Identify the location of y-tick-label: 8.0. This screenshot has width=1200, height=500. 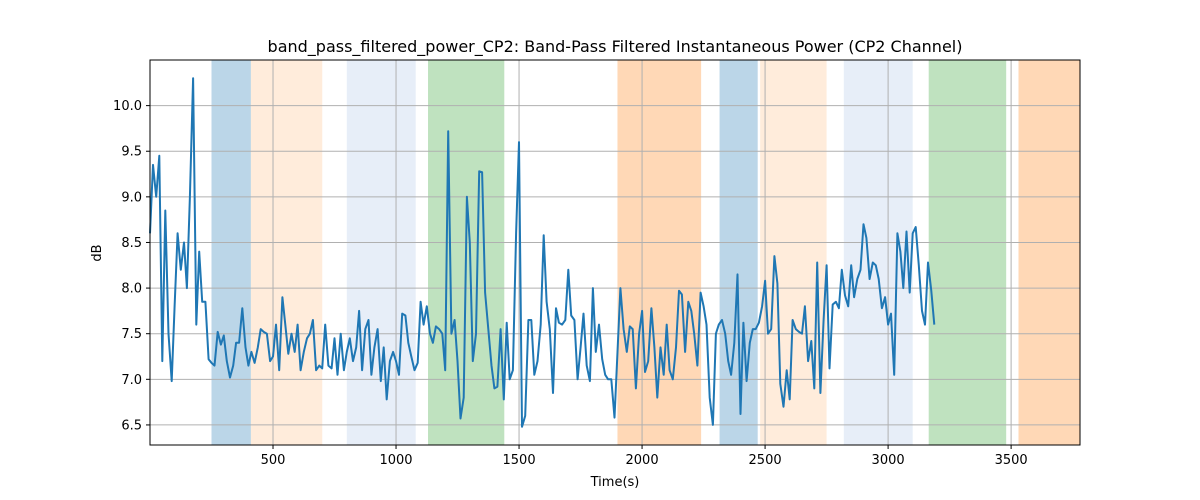
(131, 289).